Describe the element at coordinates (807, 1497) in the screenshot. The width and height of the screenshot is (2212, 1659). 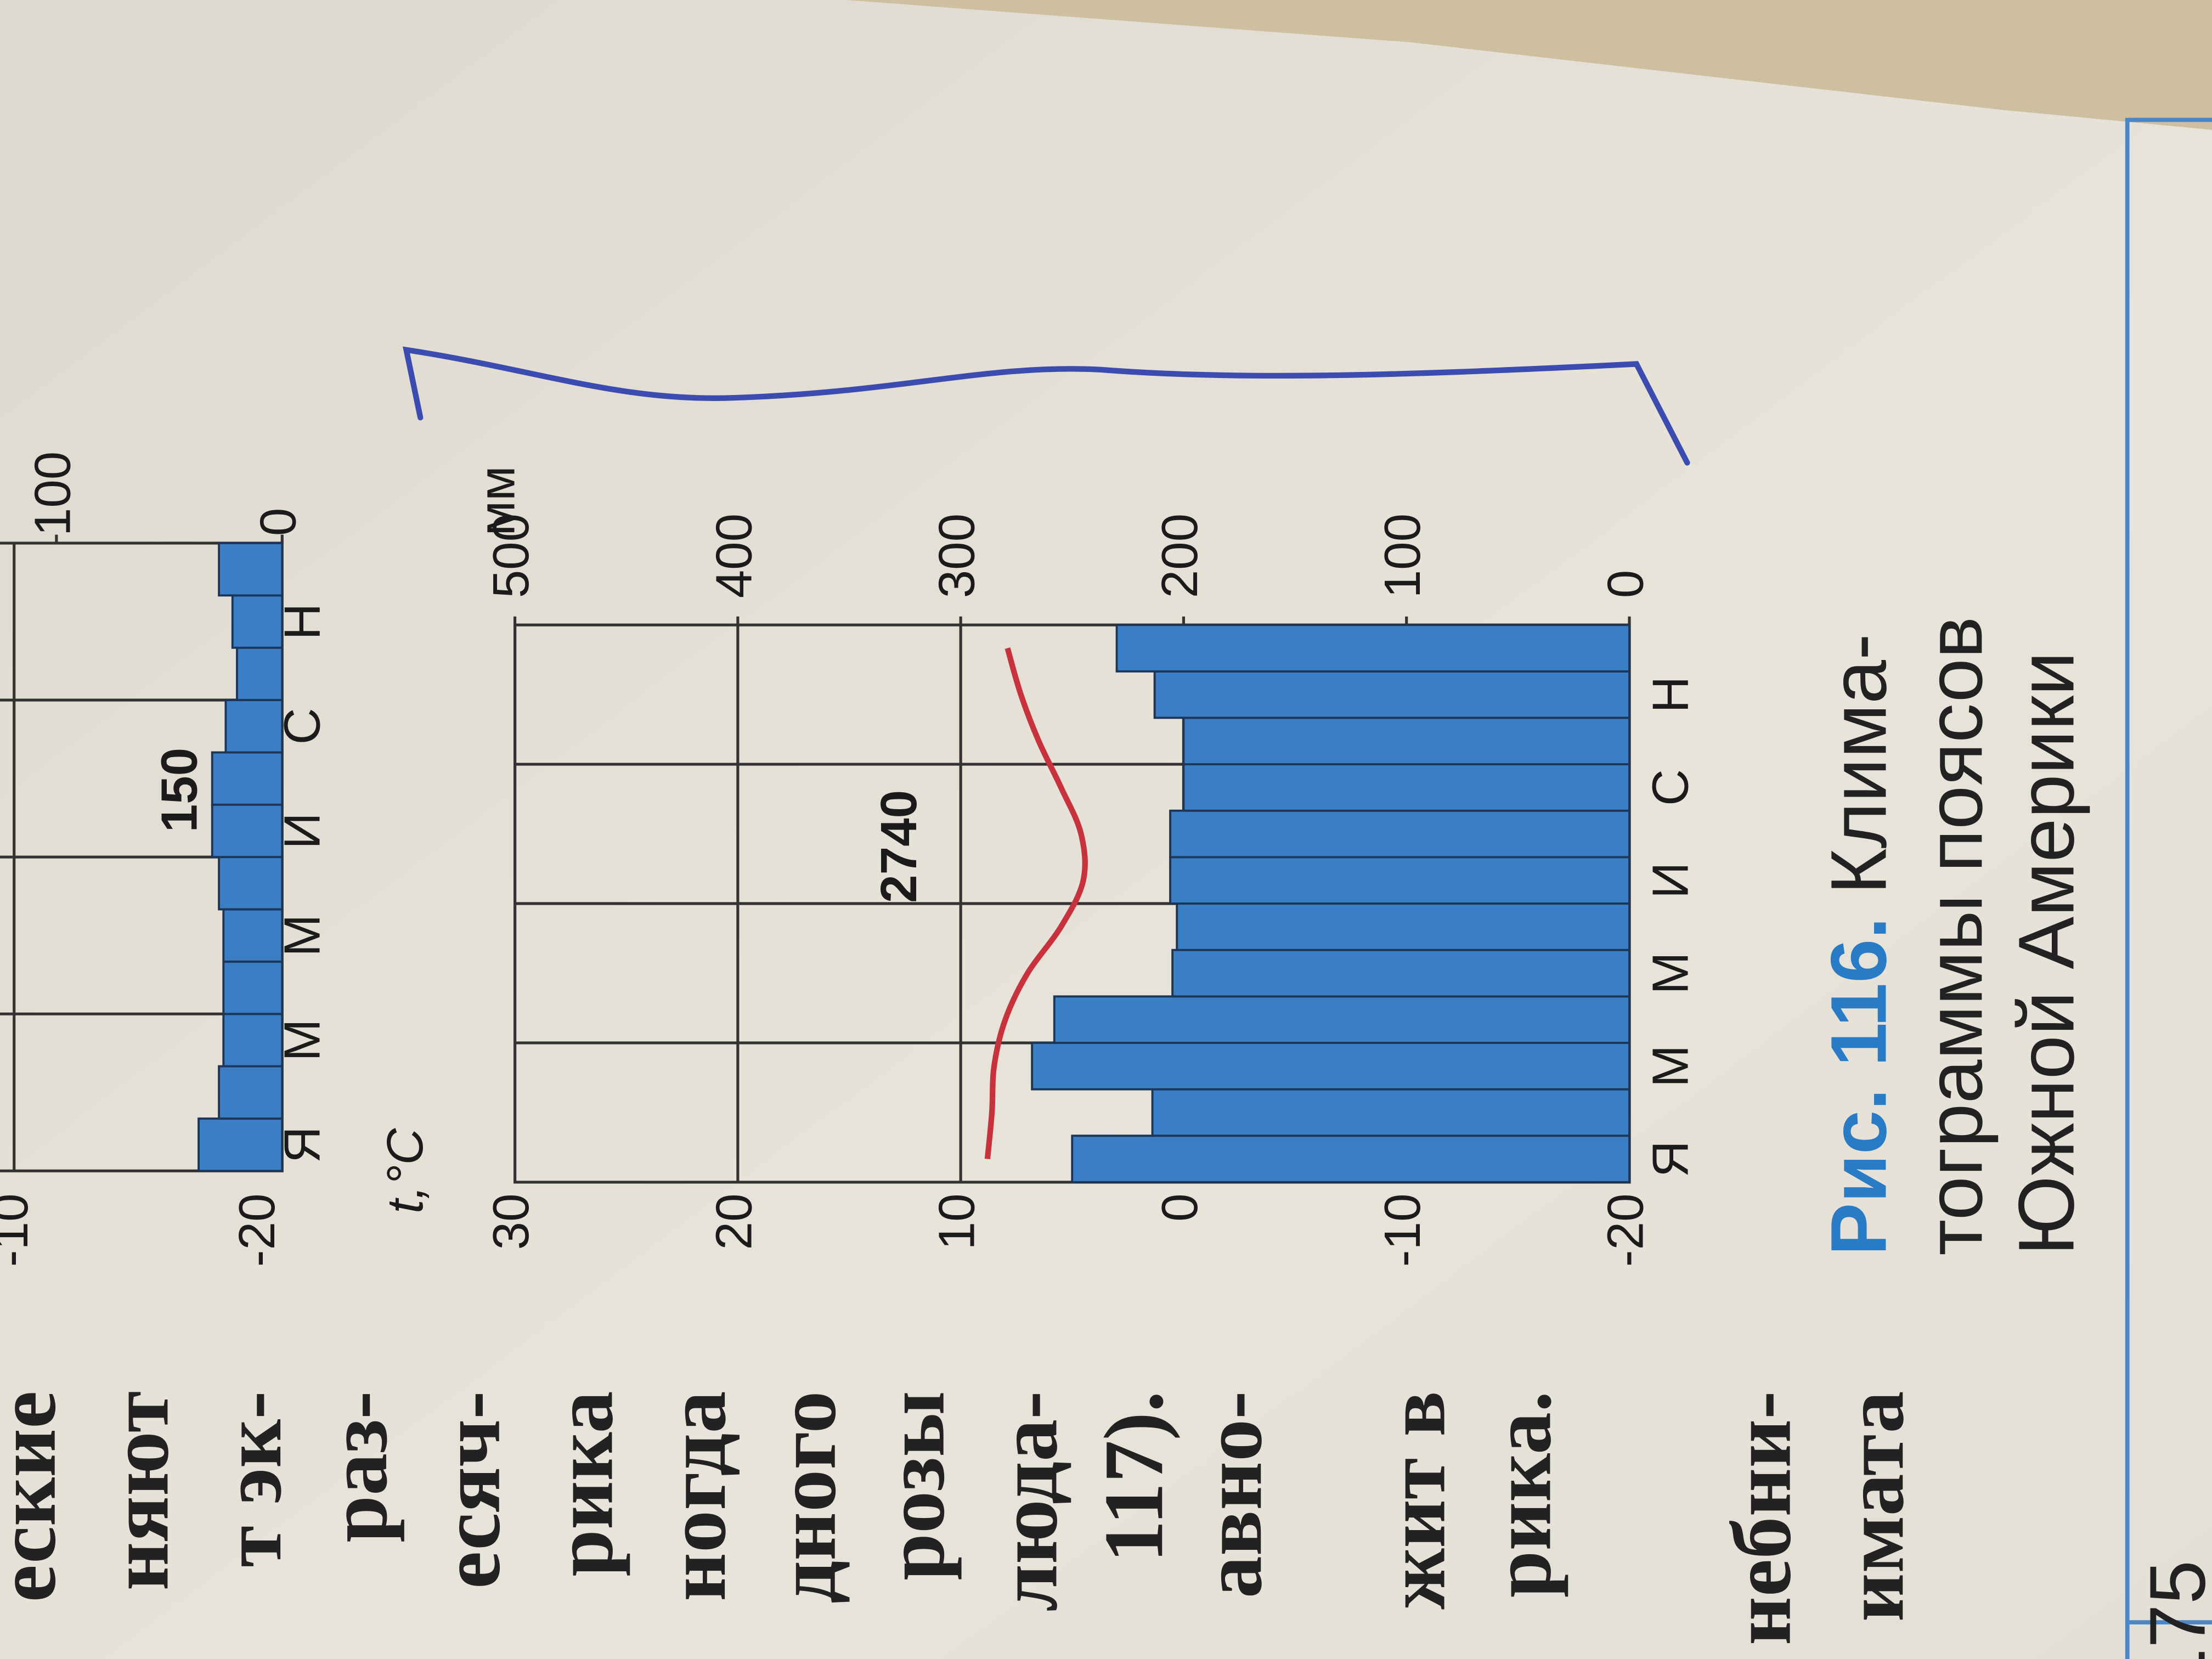
I see `text-line: дного` at that location.